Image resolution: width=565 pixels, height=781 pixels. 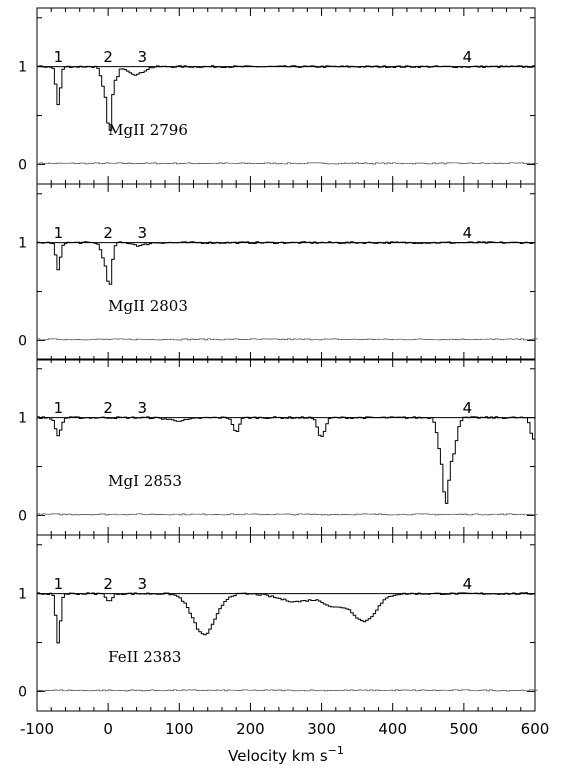 What do you see at coordinates (148, 306) in the screenshot?
I see `panel-name: MgII 2803` at bounding box center [148, 306].